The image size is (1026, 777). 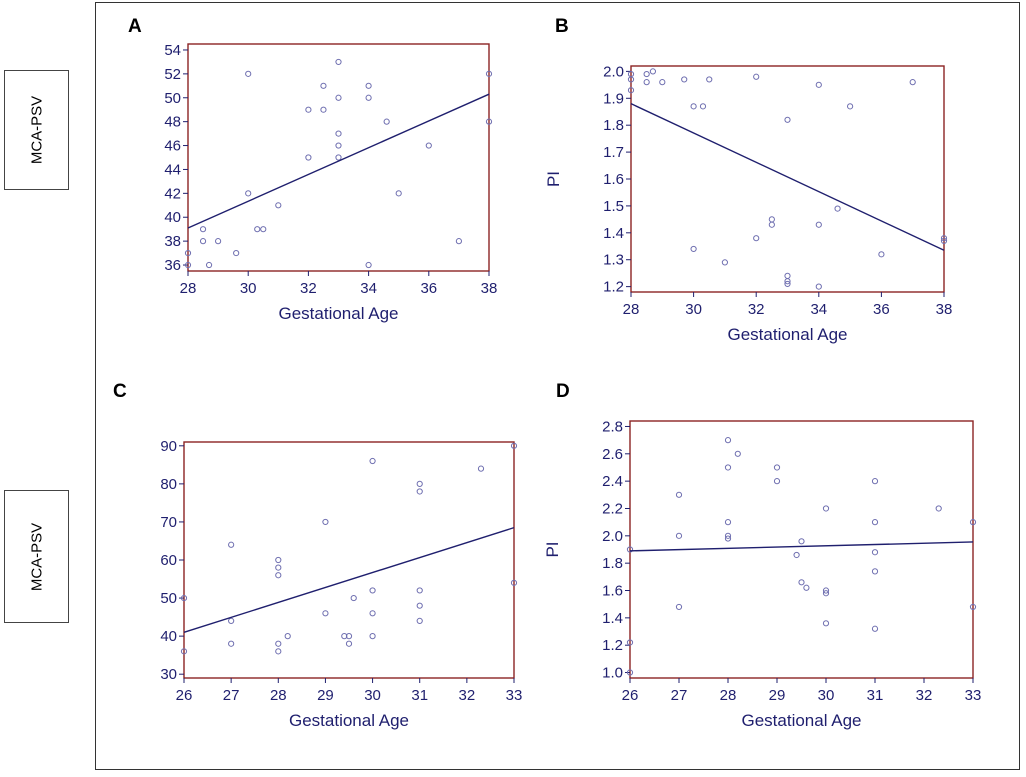 What do you see at coordinates (612, 426) in the screenshot?
I see `y-tick-label: 2.8` at bounding box center [612, 426].